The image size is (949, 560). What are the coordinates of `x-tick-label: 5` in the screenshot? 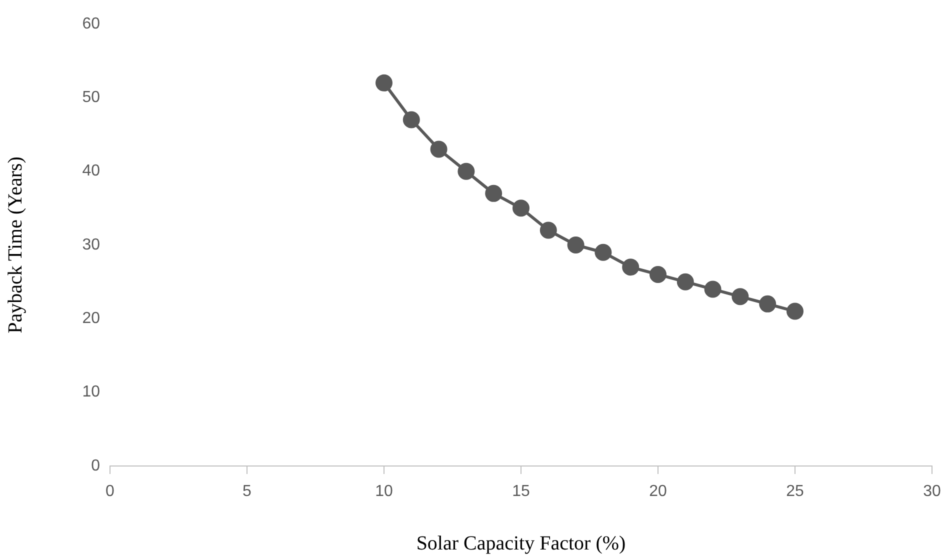 It's located at (247, 491).